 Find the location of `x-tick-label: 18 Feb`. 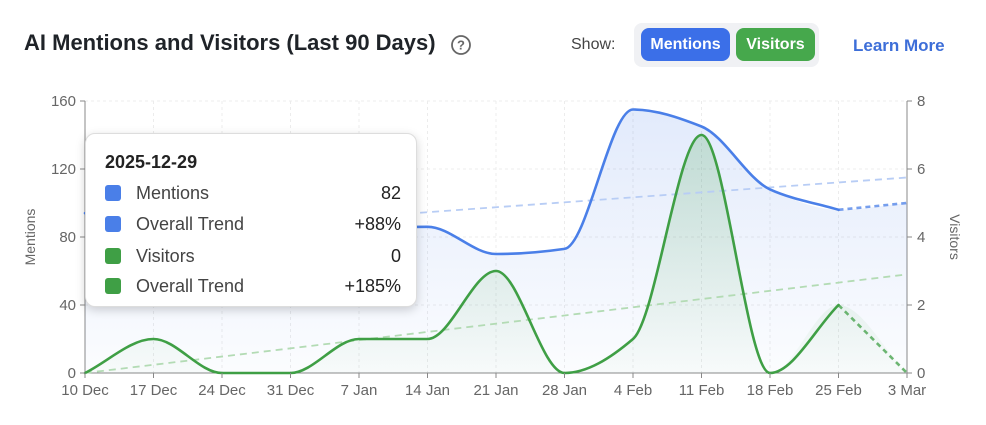

x-tick-label: 18 Feb is located at coordinates (770, 390).